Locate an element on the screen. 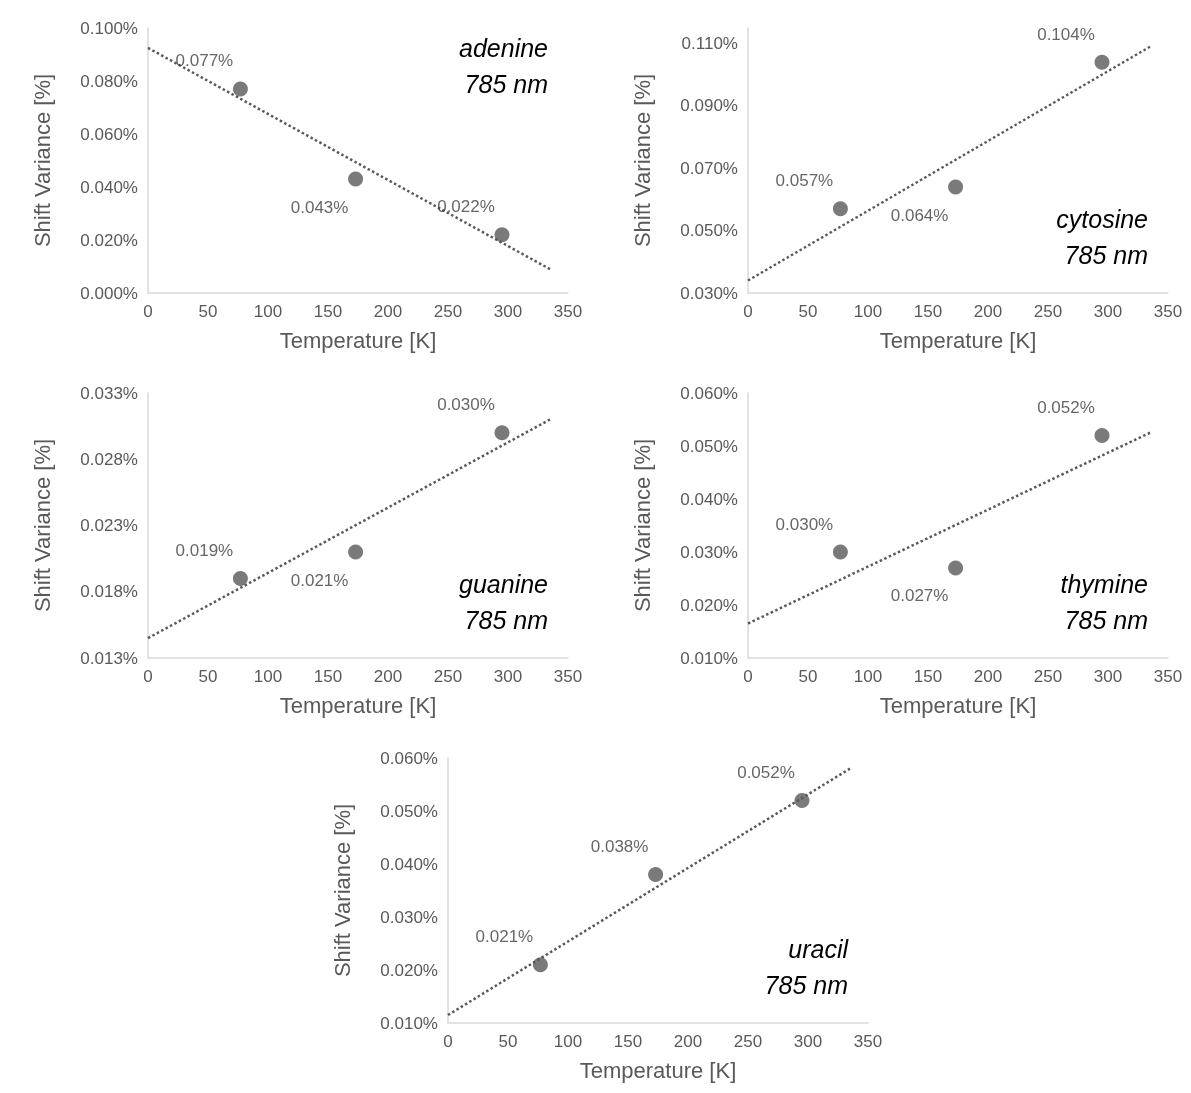 The width and height of the screenshot is (1191, 1093). data-label: 0.043% is located at coordinates (319, 207).